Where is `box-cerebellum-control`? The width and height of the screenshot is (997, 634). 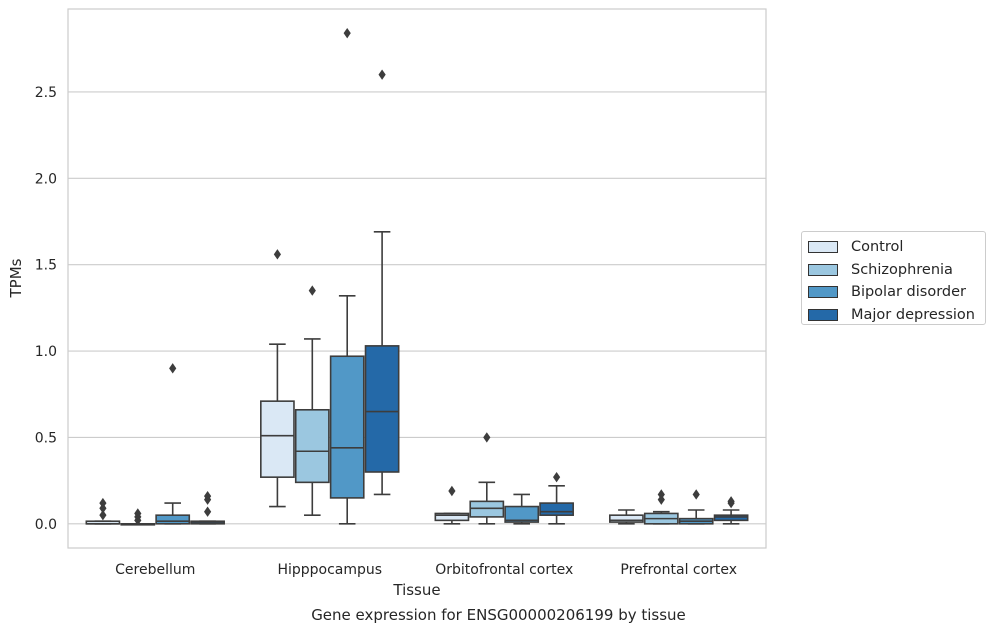 box-cerebellum-control is located at coordinates (103, 511).